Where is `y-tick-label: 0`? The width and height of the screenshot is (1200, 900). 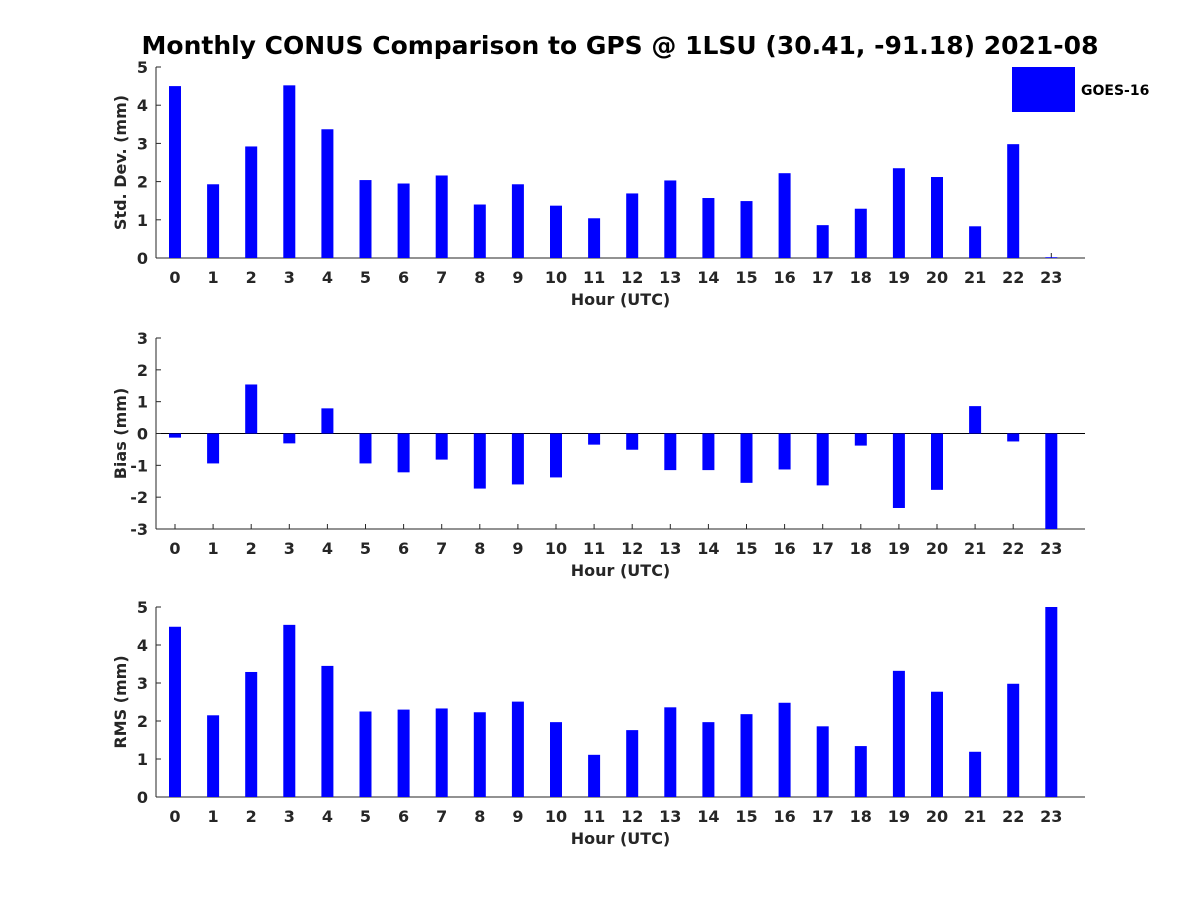 y-tick-label: 0 is located at coordinates (142, 434).